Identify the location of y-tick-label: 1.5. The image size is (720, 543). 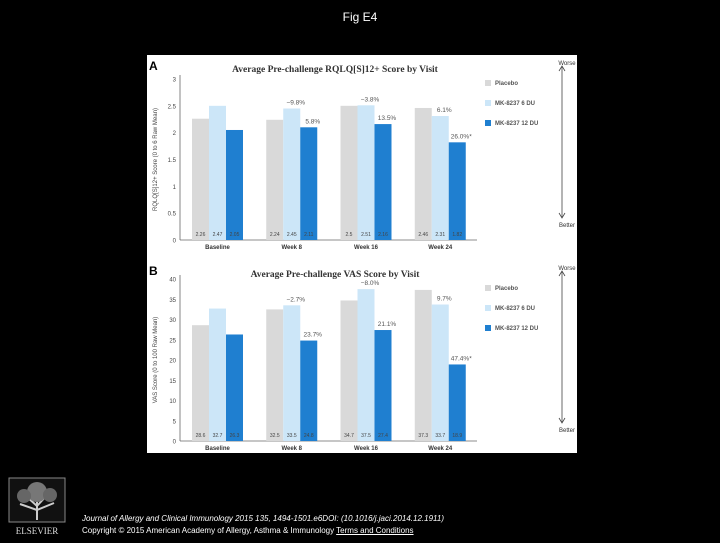
(172, 161).